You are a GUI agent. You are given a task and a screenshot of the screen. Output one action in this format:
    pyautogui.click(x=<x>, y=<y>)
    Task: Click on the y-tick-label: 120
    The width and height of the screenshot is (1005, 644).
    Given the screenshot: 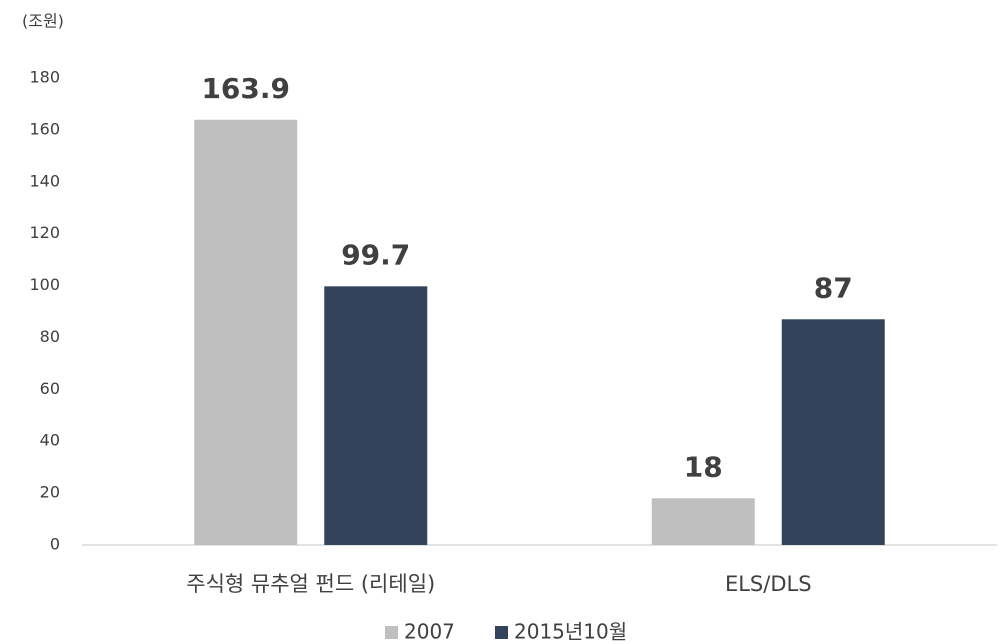 What is the action you would take?
    pyautogui.click(x=44, y=232)
    